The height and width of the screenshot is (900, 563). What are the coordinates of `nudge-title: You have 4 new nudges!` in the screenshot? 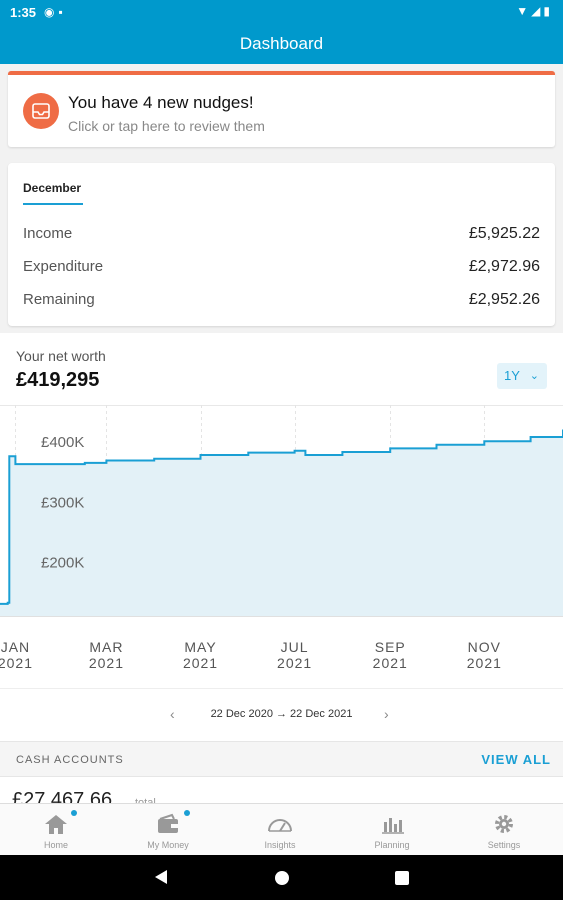 It's located at (161, 102).